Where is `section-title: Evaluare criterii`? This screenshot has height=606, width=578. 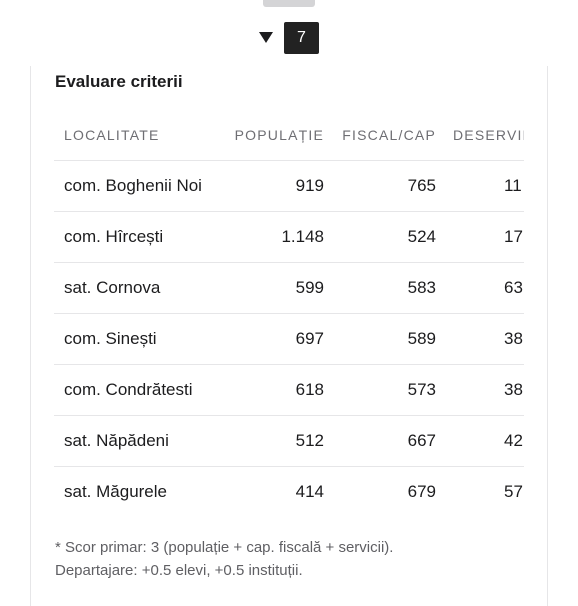
section-title: Evaluare criterii is located at coordinates (119, 81).